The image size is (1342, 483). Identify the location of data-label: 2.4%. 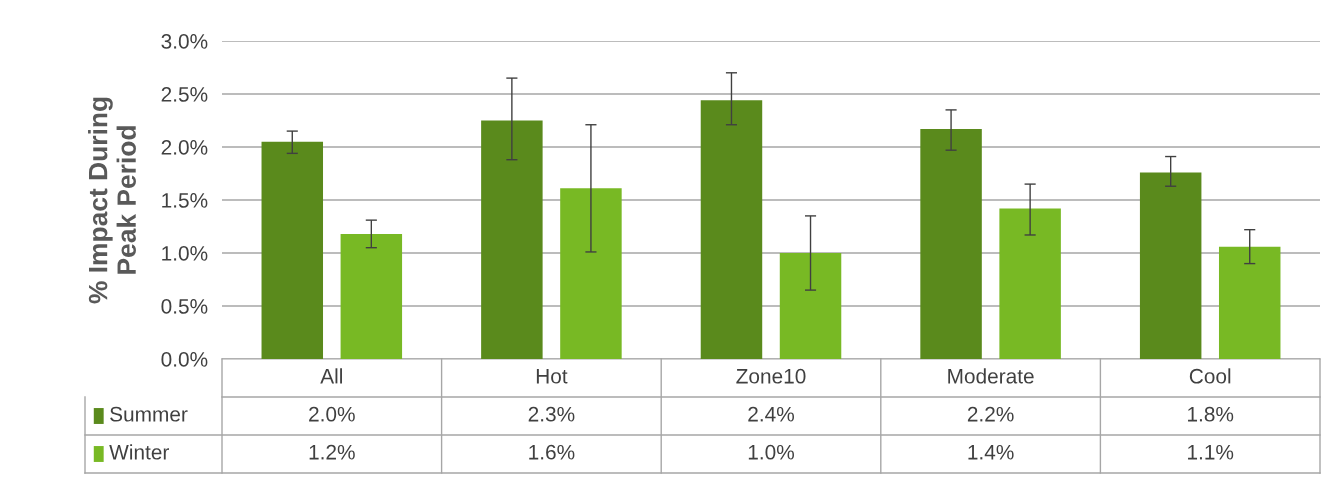
(771, 414).